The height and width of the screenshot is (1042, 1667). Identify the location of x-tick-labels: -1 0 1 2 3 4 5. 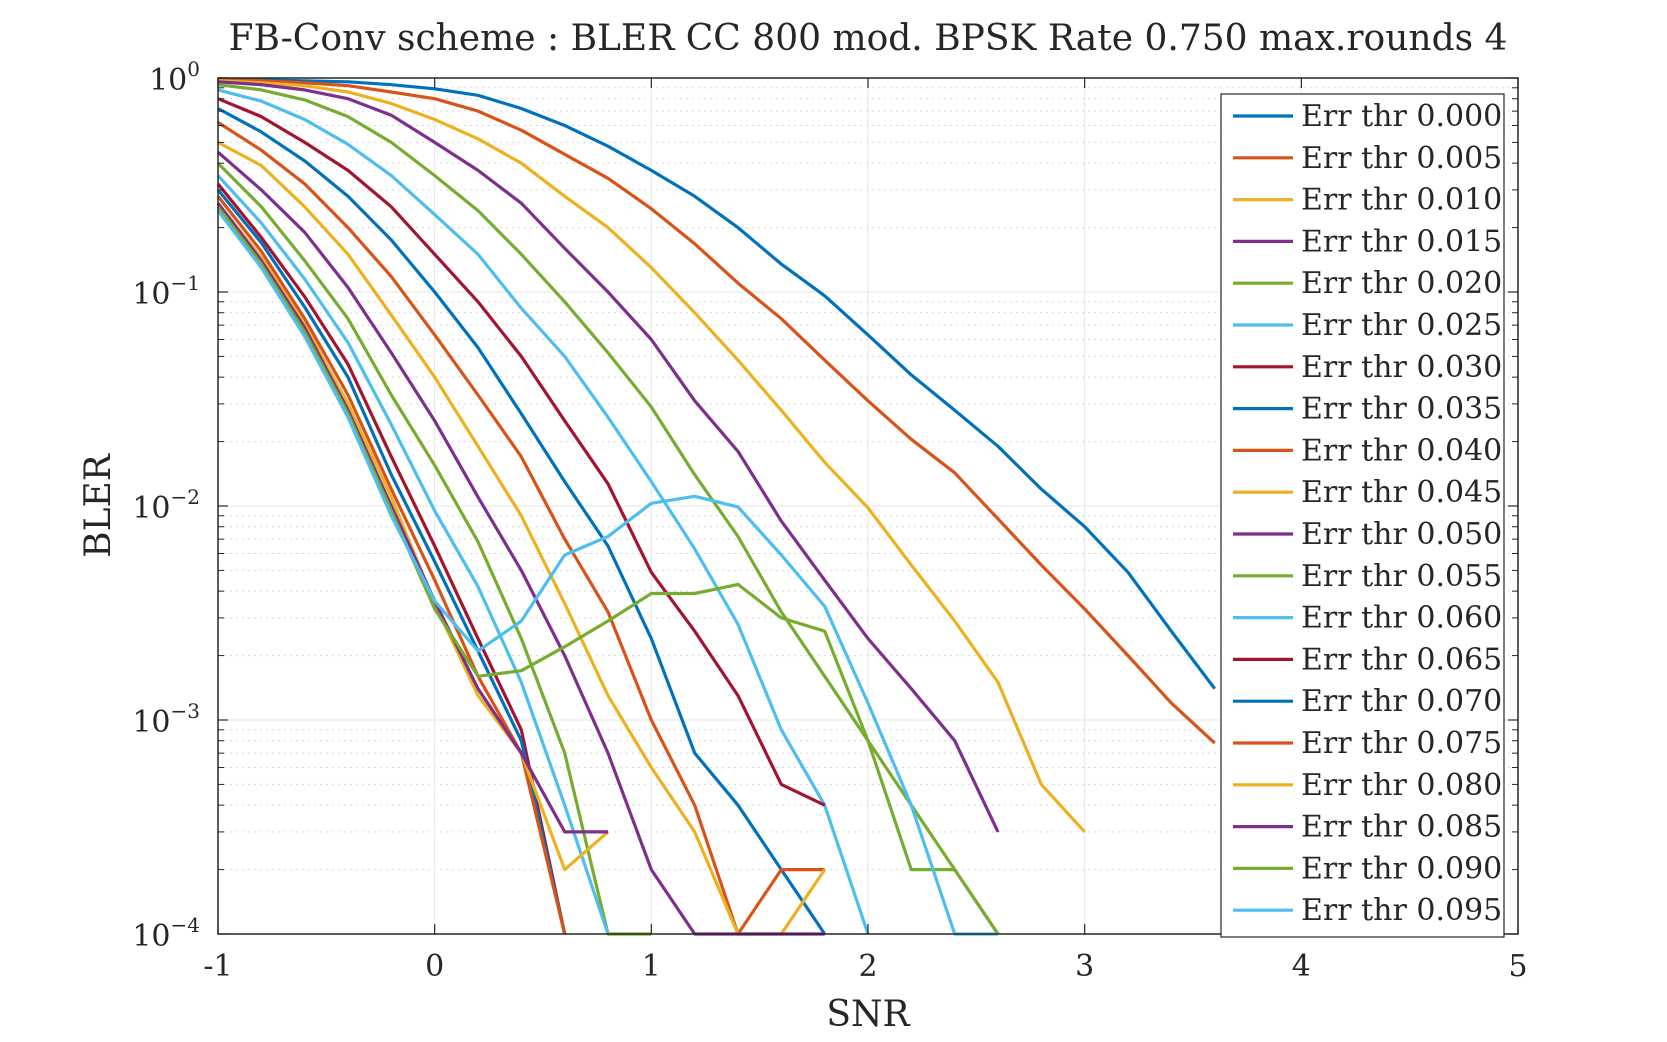
(865, 966).